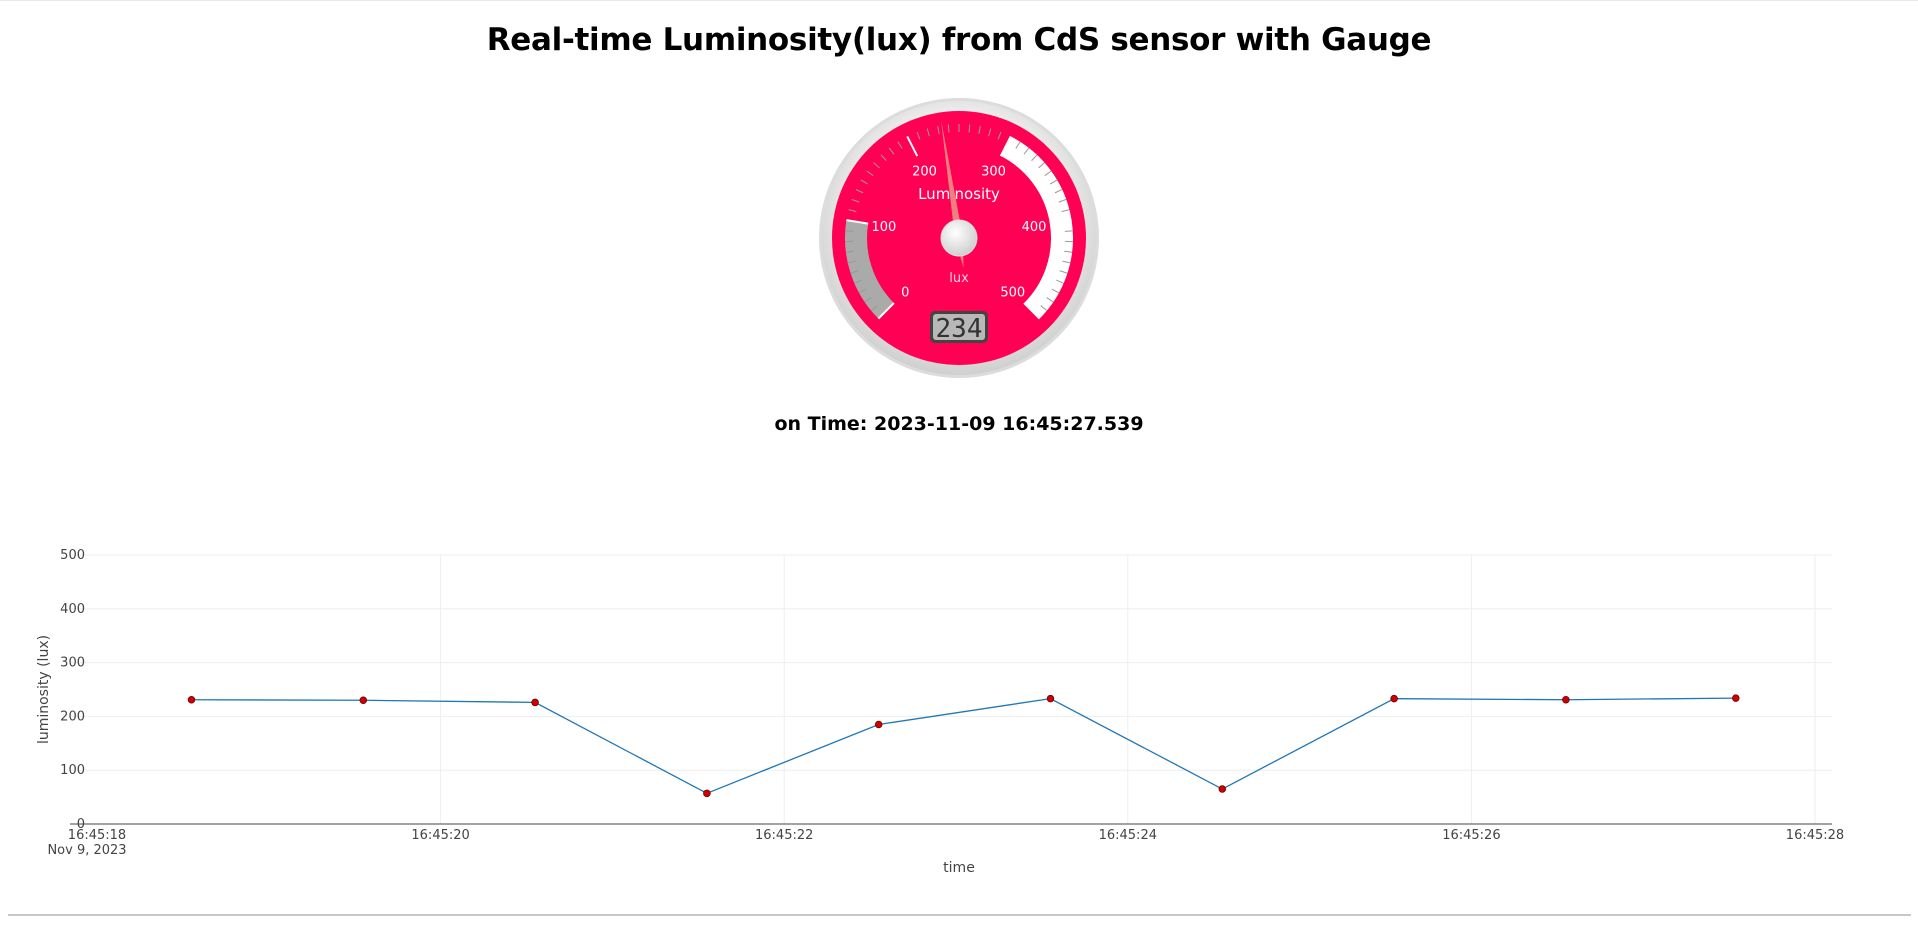  Describe the element at coordinates (1128, 835) in the screenshot. I see `x-tick-label: 16:45:24` at that location.